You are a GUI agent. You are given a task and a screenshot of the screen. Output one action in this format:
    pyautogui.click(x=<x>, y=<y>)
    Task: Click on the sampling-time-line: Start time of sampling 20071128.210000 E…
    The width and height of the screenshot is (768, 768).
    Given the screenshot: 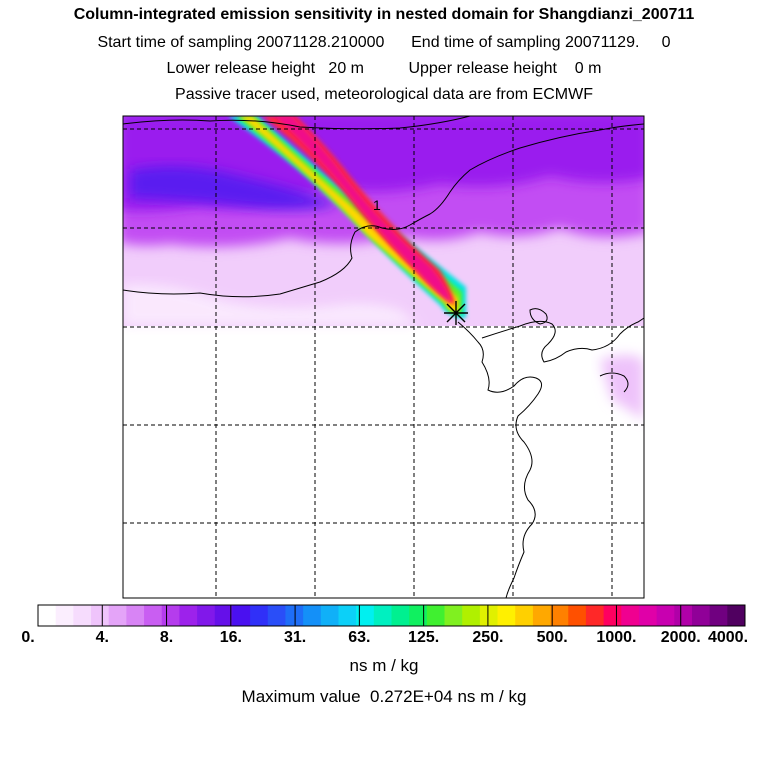 What is the action you would take?
    pyautogui.click(x=384, y=42)
    